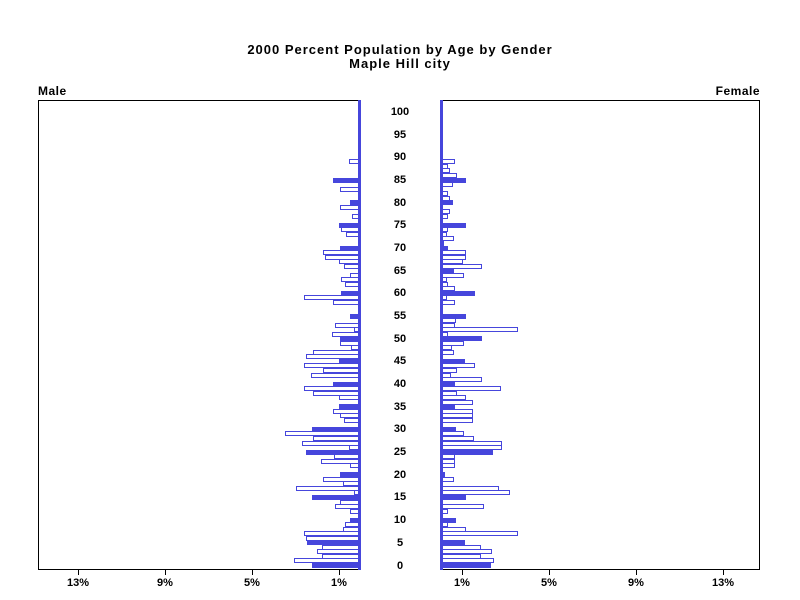 The width and height of the screenshot is (800, 600). I want to click on age-tick-label-0: 0, so click(400, 565).